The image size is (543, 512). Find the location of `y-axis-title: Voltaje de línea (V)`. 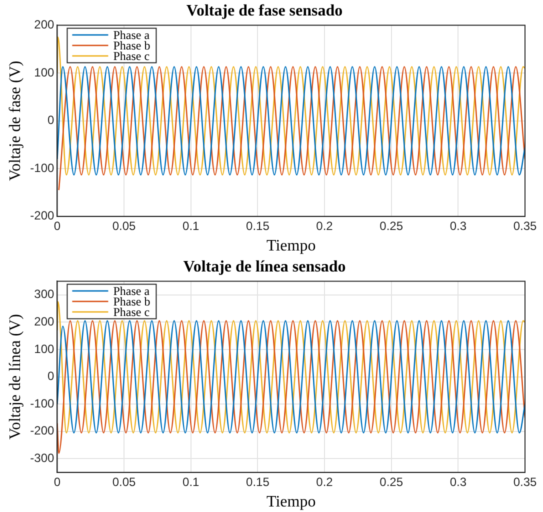

y-axis-title: Voltaje de línea (V) is located at coordinates (15, 377).